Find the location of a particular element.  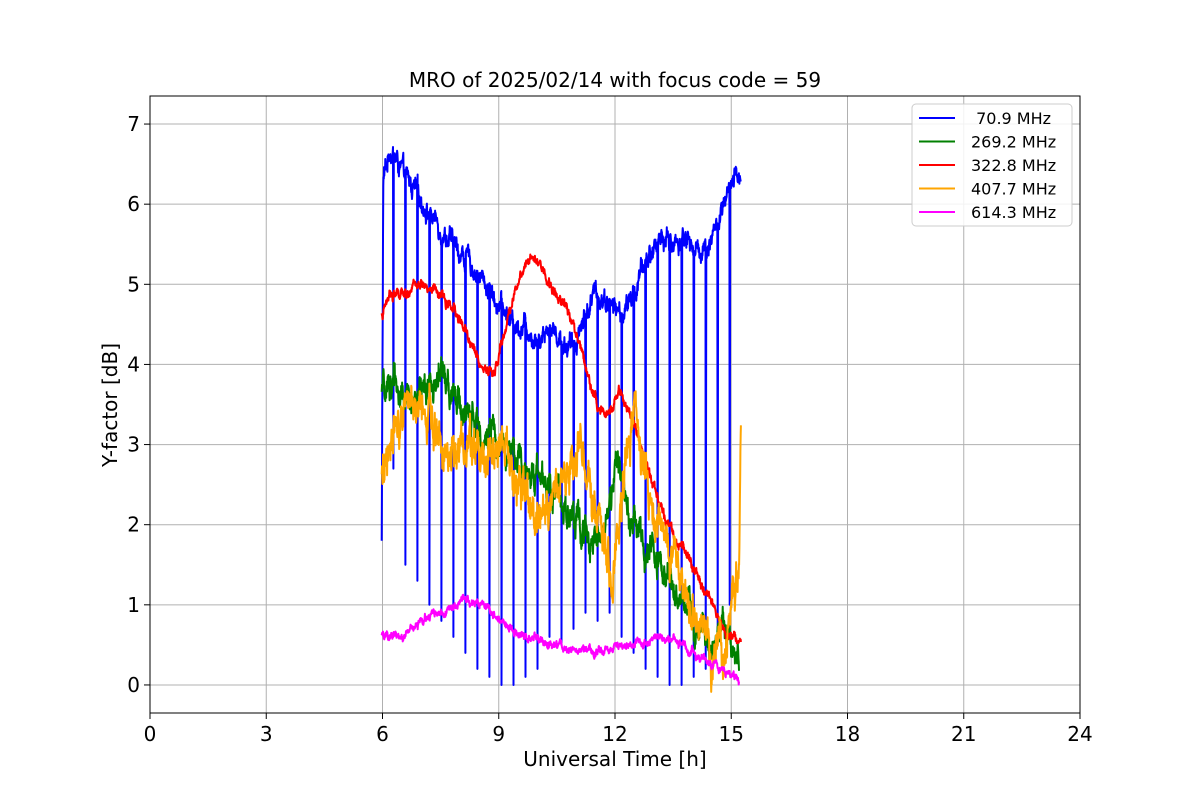

x-axis-label: Universal Time [h] is located at coordinates (614, 759).